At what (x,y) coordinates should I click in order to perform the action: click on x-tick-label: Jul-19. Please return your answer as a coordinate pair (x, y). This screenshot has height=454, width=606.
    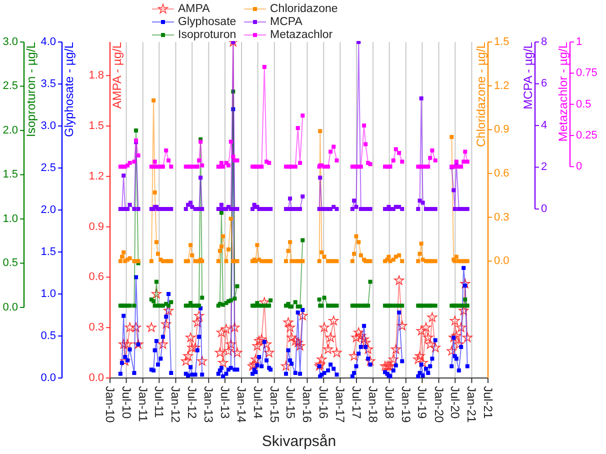
    Looking at the image, I should click on (422, 403).